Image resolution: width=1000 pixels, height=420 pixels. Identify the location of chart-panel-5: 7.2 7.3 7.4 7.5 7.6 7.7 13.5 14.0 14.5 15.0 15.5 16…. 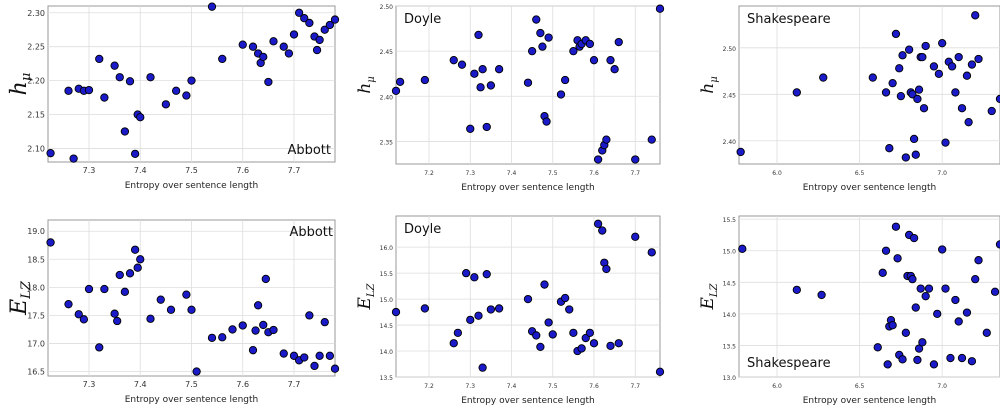
(510, 310).